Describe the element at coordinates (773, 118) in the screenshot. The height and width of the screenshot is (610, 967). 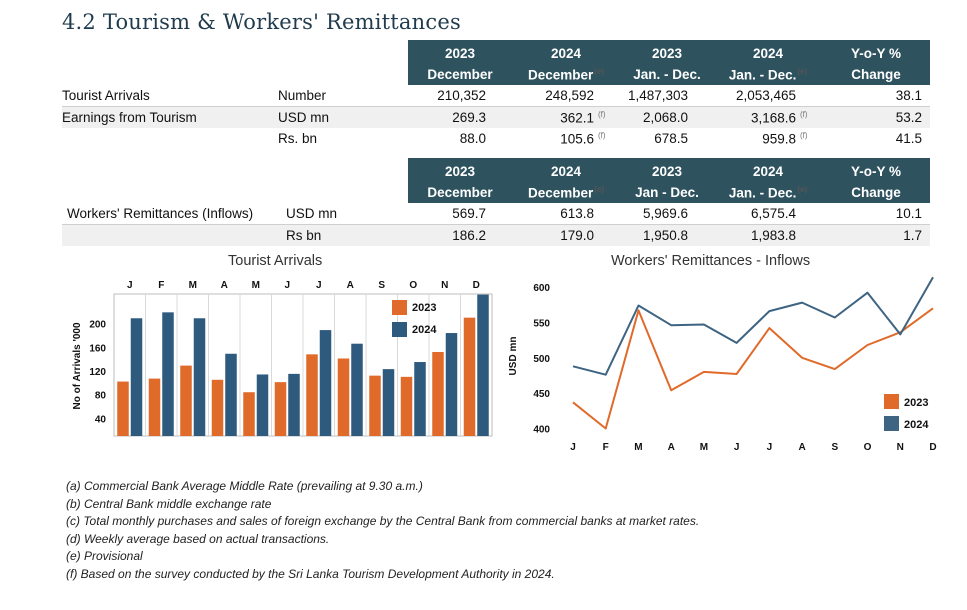
I see `t1-cell-value: 3,168.6` at that location.